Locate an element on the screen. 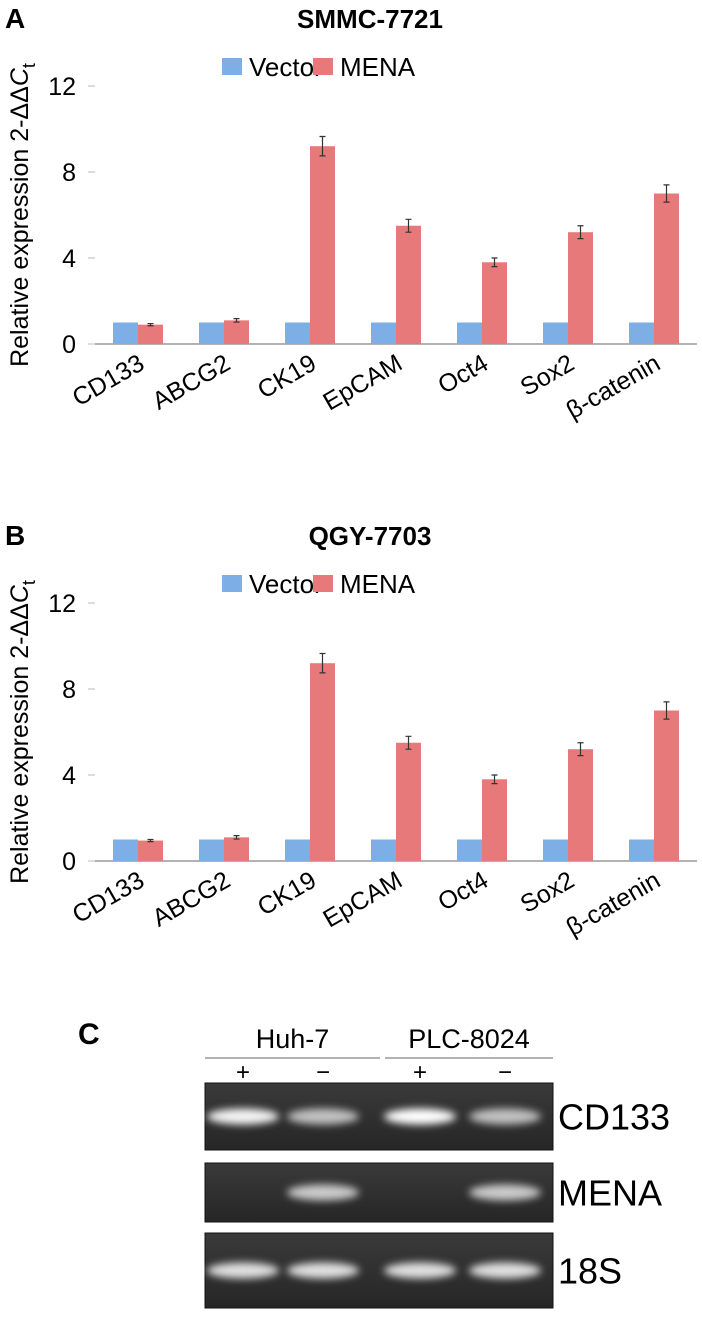  gel-row-label: 18S is located at coordinates (590, 1271).